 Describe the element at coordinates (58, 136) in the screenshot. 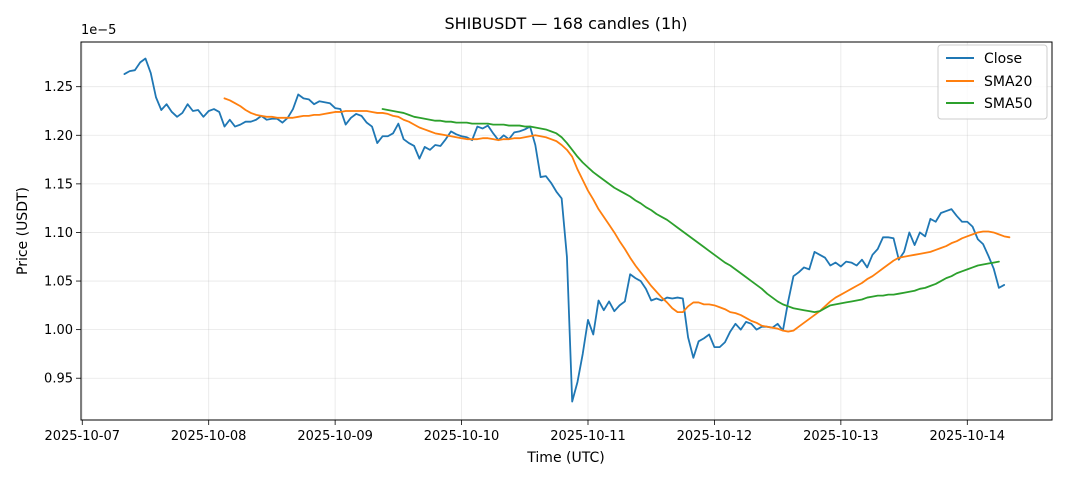

I see `y-tick-label: 1.20` at that location.